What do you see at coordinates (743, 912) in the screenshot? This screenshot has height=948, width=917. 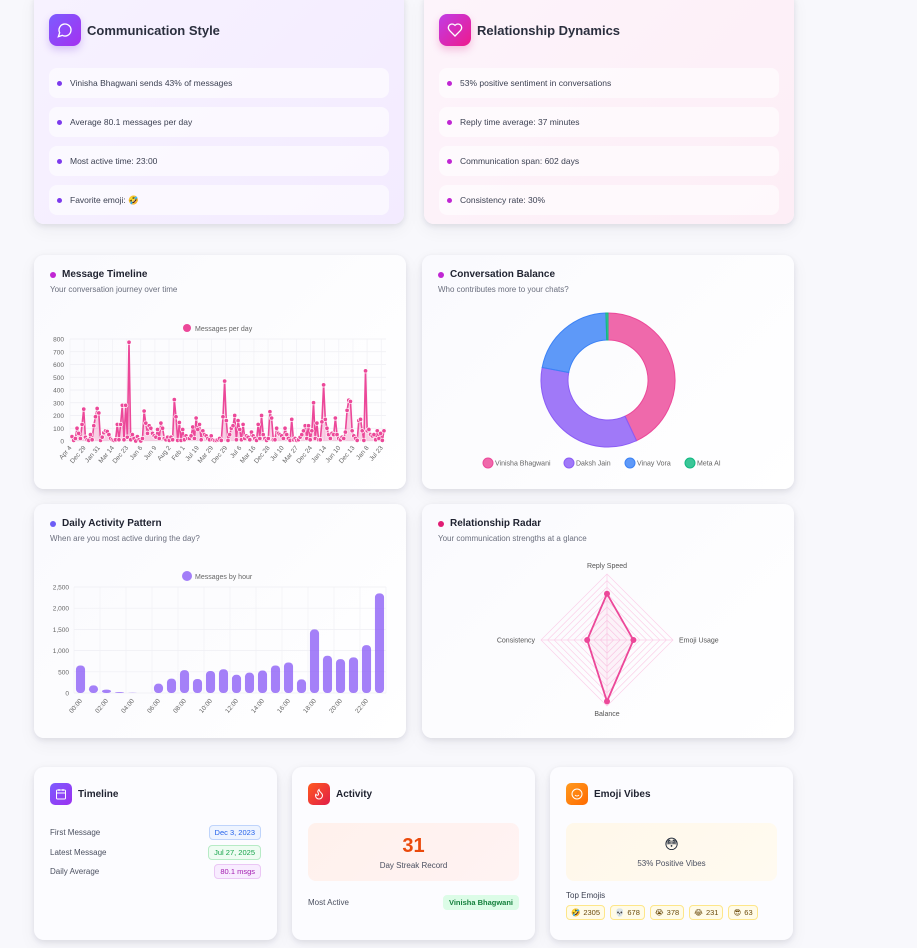 I see `emoji-chip: 😎 63` at bounding box center [743, 912].